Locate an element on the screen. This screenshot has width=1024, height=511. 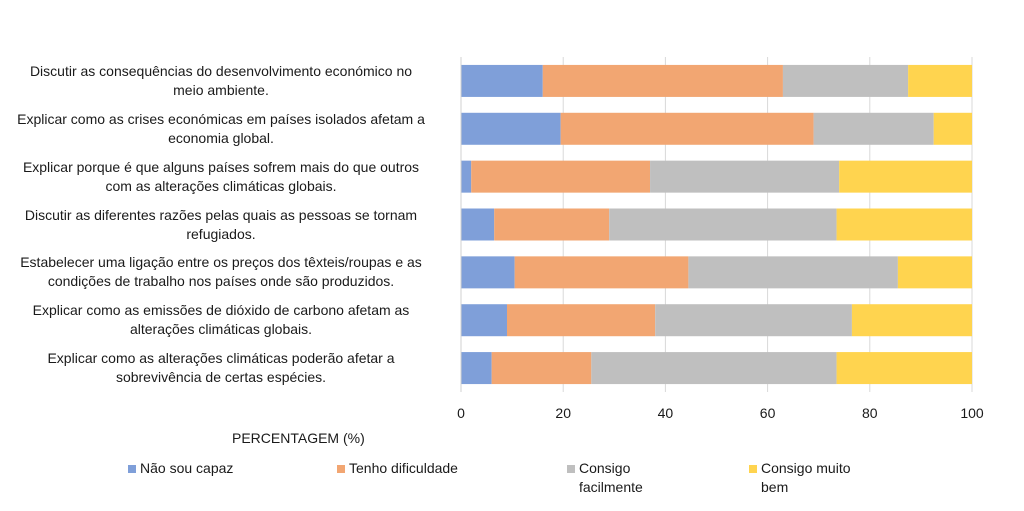
category-label-line: alterações climáticas globais. is located at coordinates (221, 329).